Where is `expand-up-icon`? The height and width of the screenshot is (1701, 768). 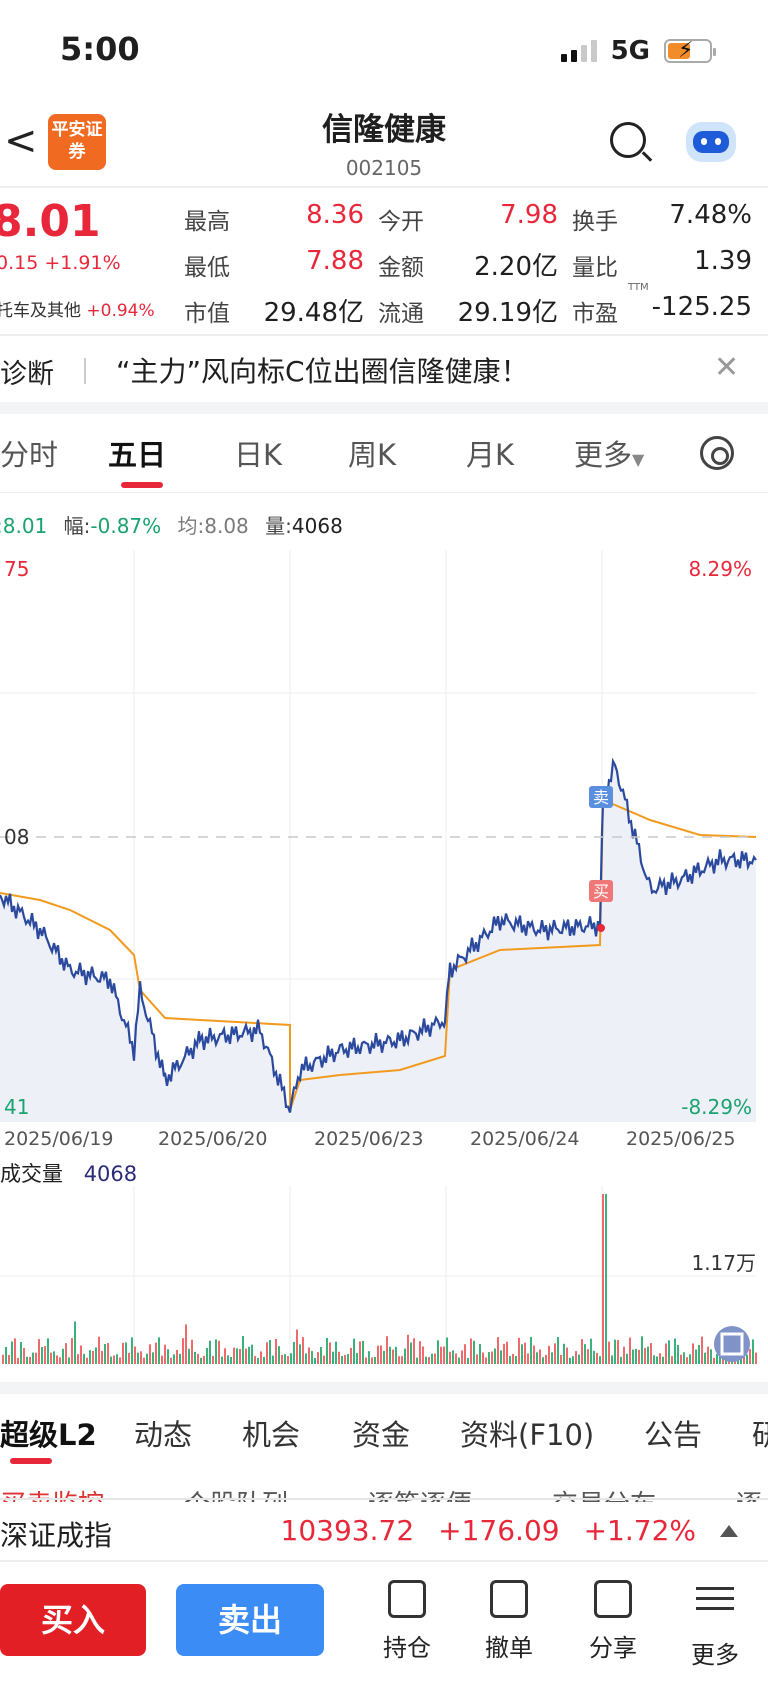
expand-up-icon is located at coordinates (729, 1530).